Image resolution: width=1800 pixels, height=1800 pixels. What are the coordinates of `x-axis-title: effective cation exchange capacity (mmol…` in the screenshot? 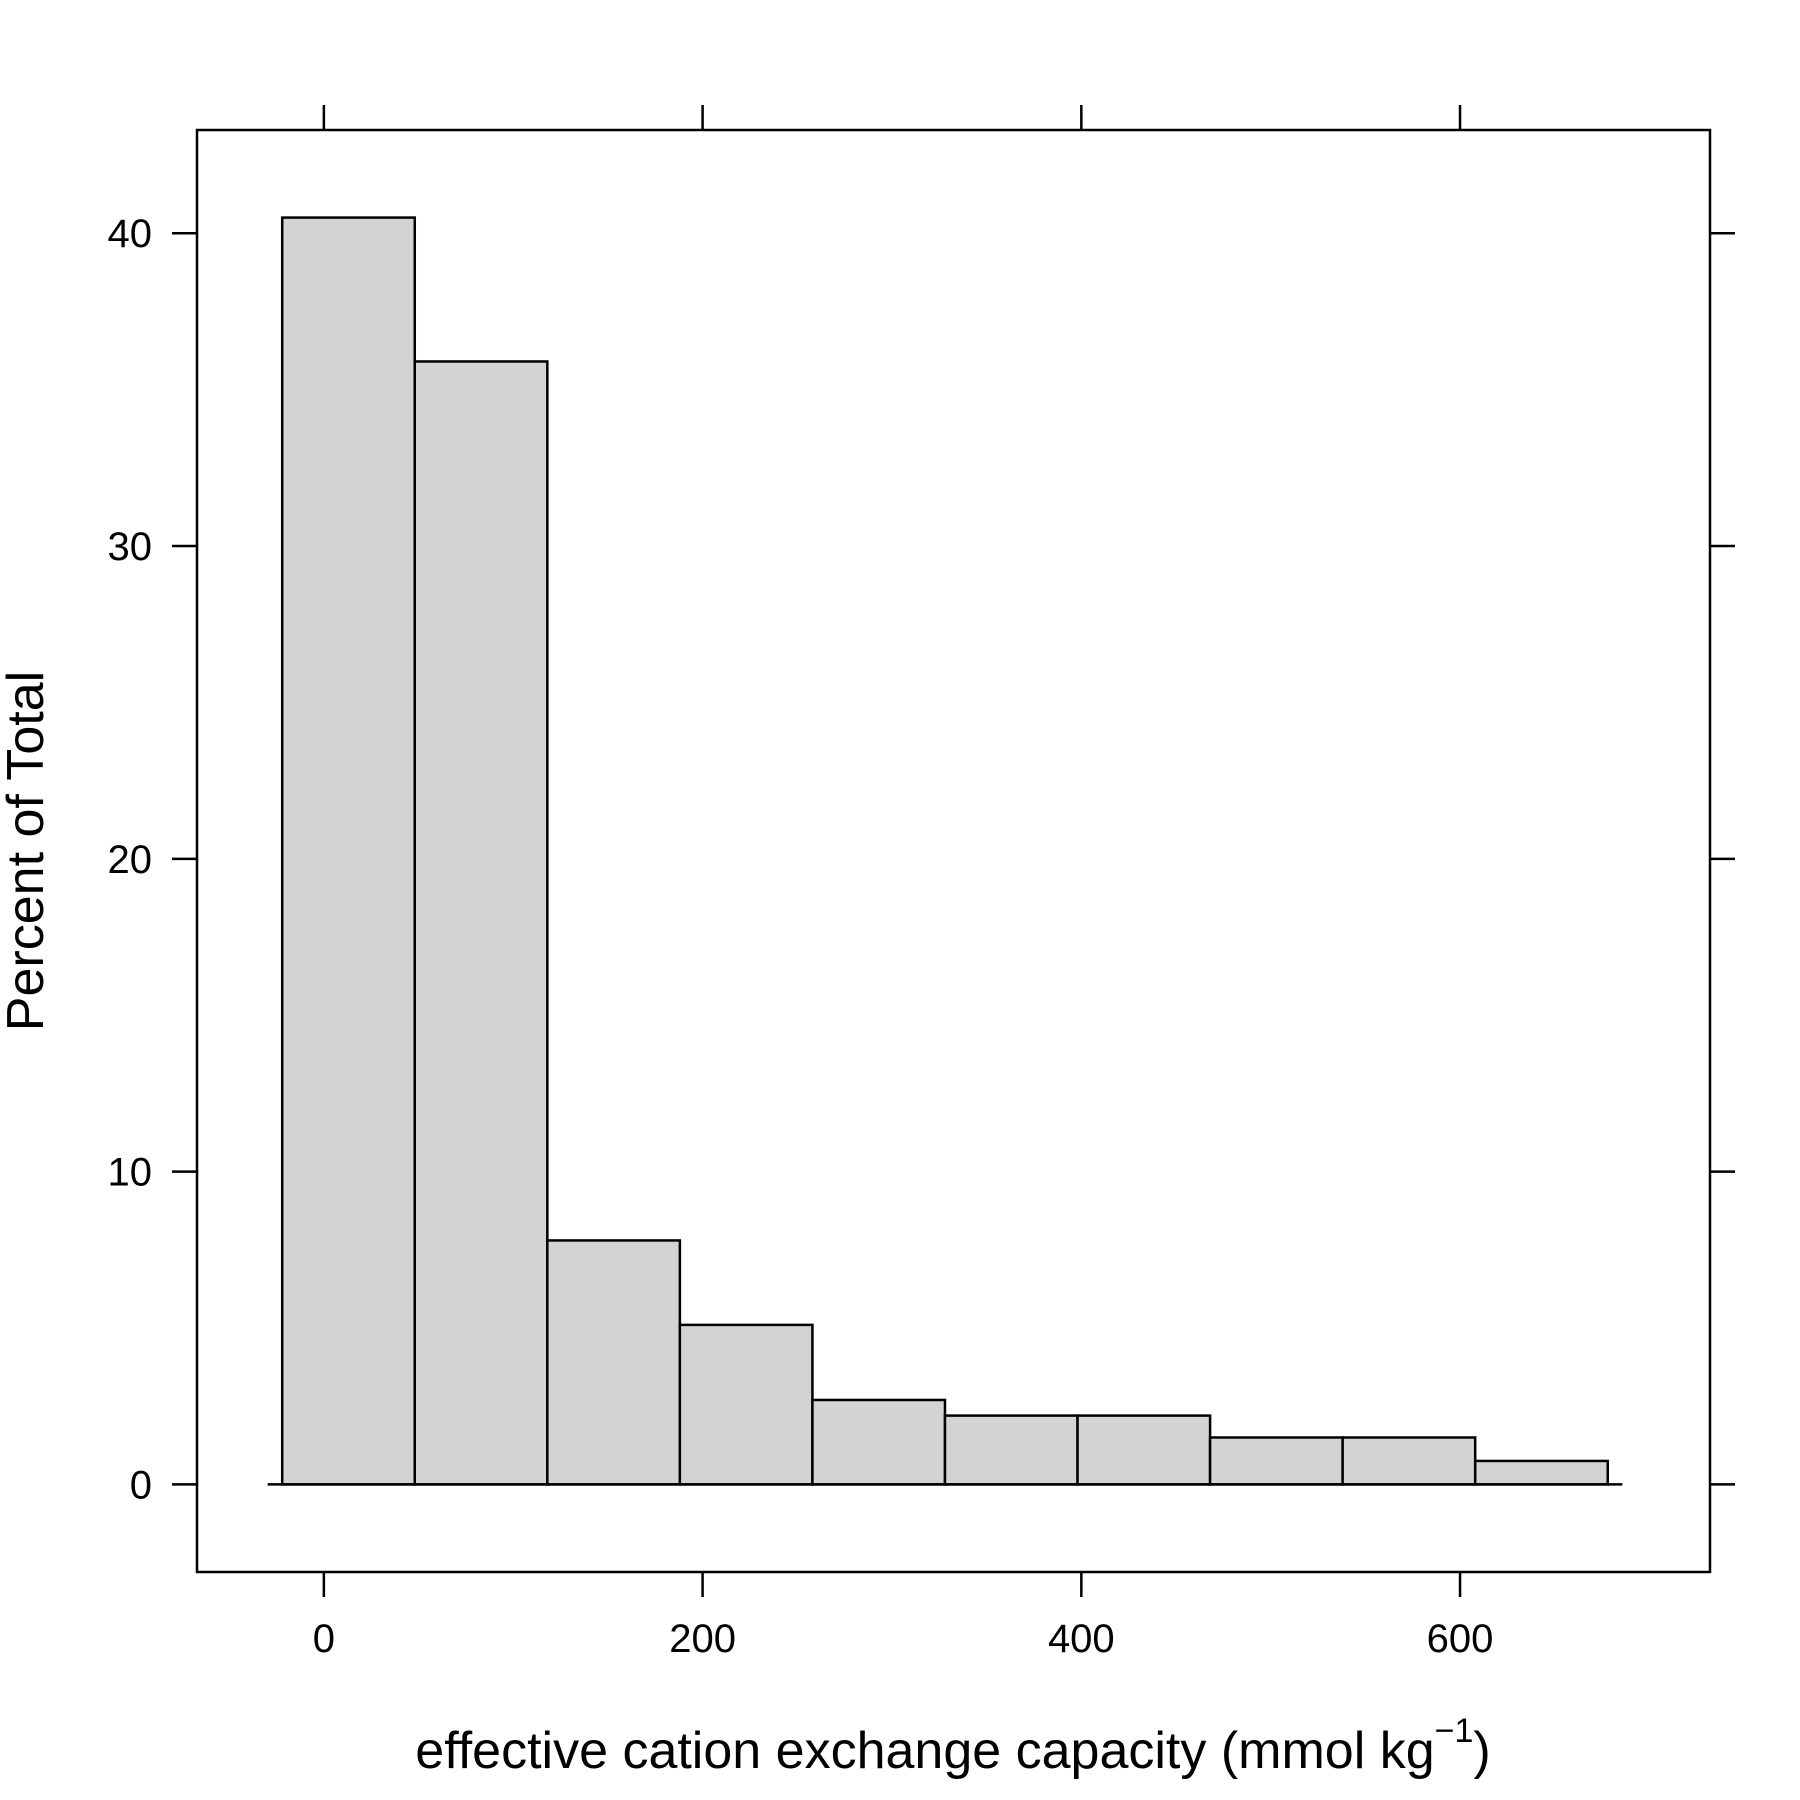 It's located at (952, 1746).